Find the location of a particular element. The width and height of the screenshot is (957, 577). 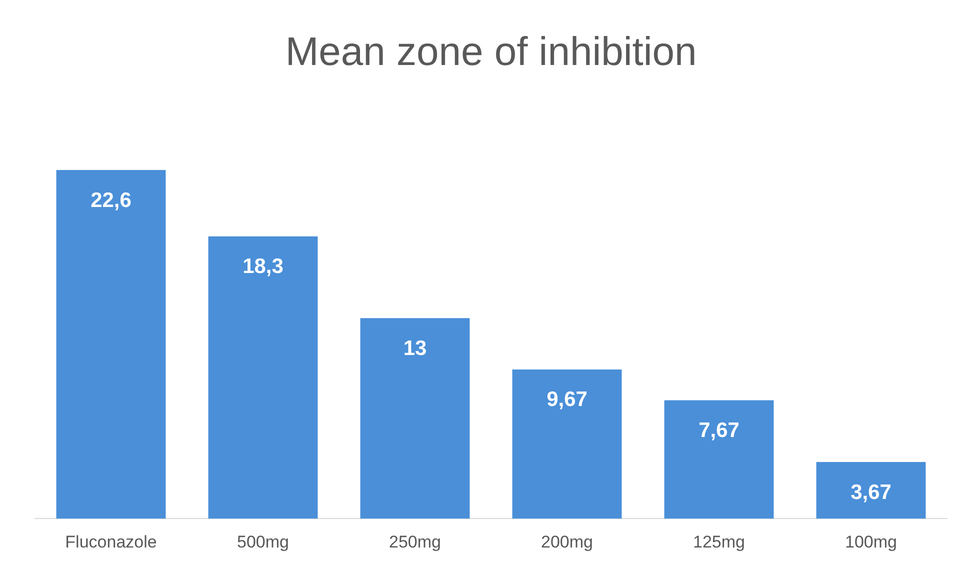

x-tick-label: 500mg is located at coordinates (263, 542).